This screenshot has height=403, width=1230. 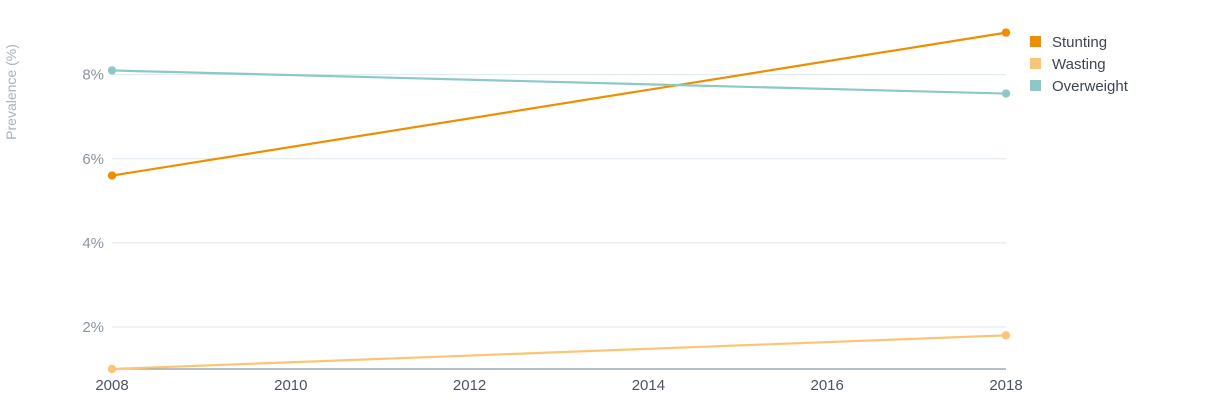 What do you see at coordinates (93, 75) in the screenshot?
I see `y-tick-label: 8%` at bounding box center [93, 75].